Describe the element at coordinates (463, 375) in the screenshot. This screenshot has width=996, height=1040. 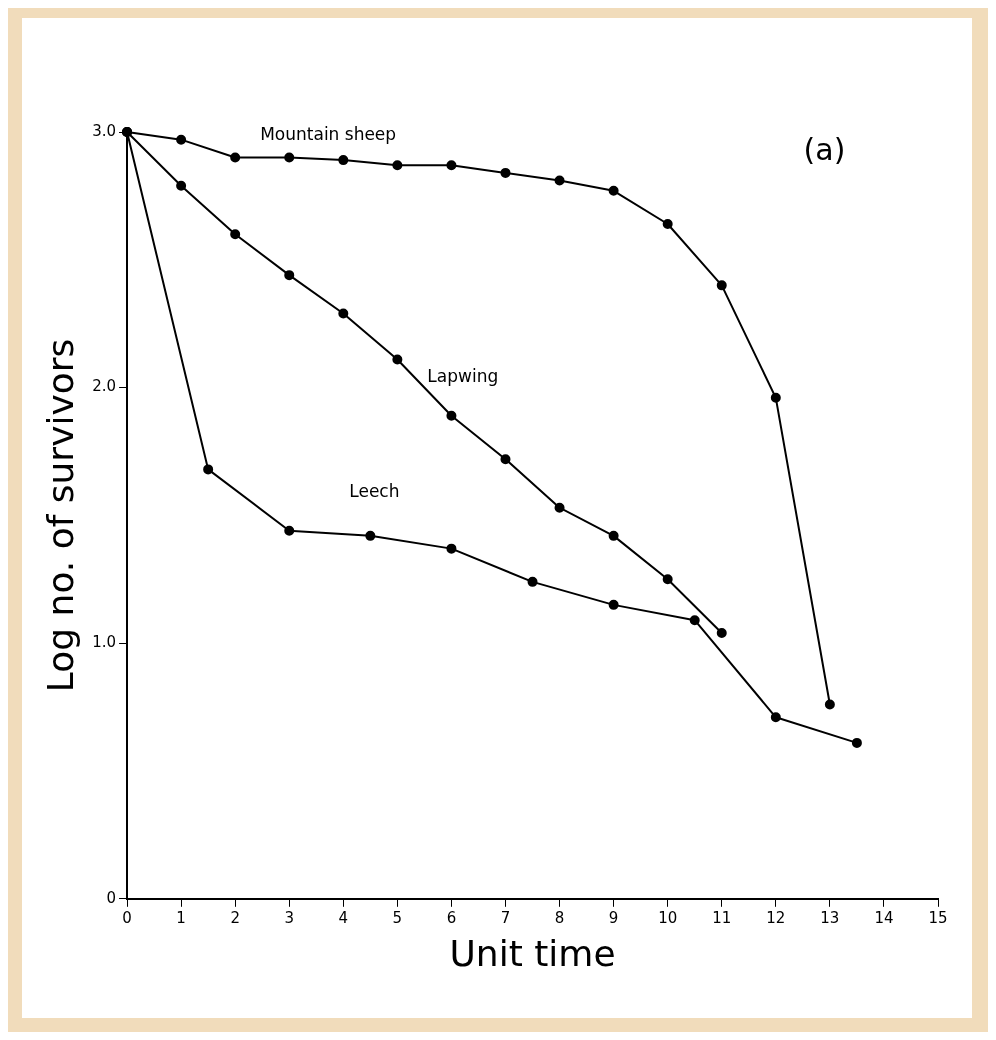
I see `series-label: Lapwing` at that location.